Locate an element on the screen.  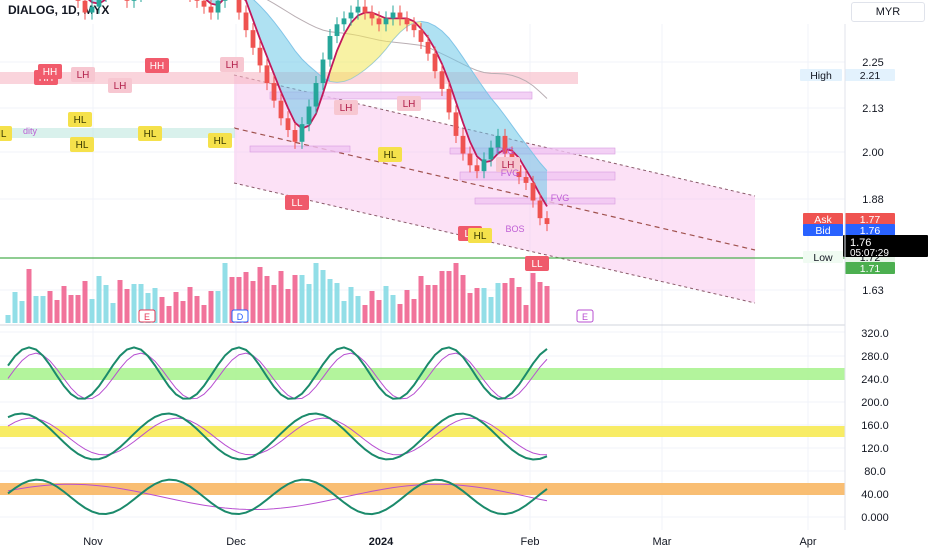
x-tick-label: Apr is located at coordinates (807, 542).